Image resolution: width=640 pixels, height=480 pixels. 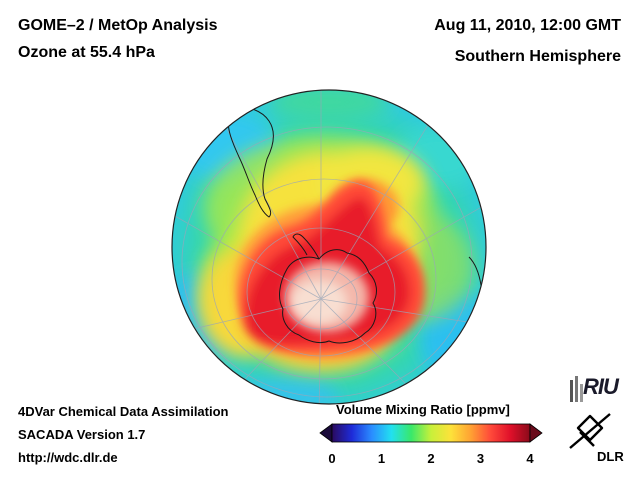 What do you see at coordinates (536, 433) in the screenshot?
I see `colorbar-over-arrow` at bounding box center [536, 433].